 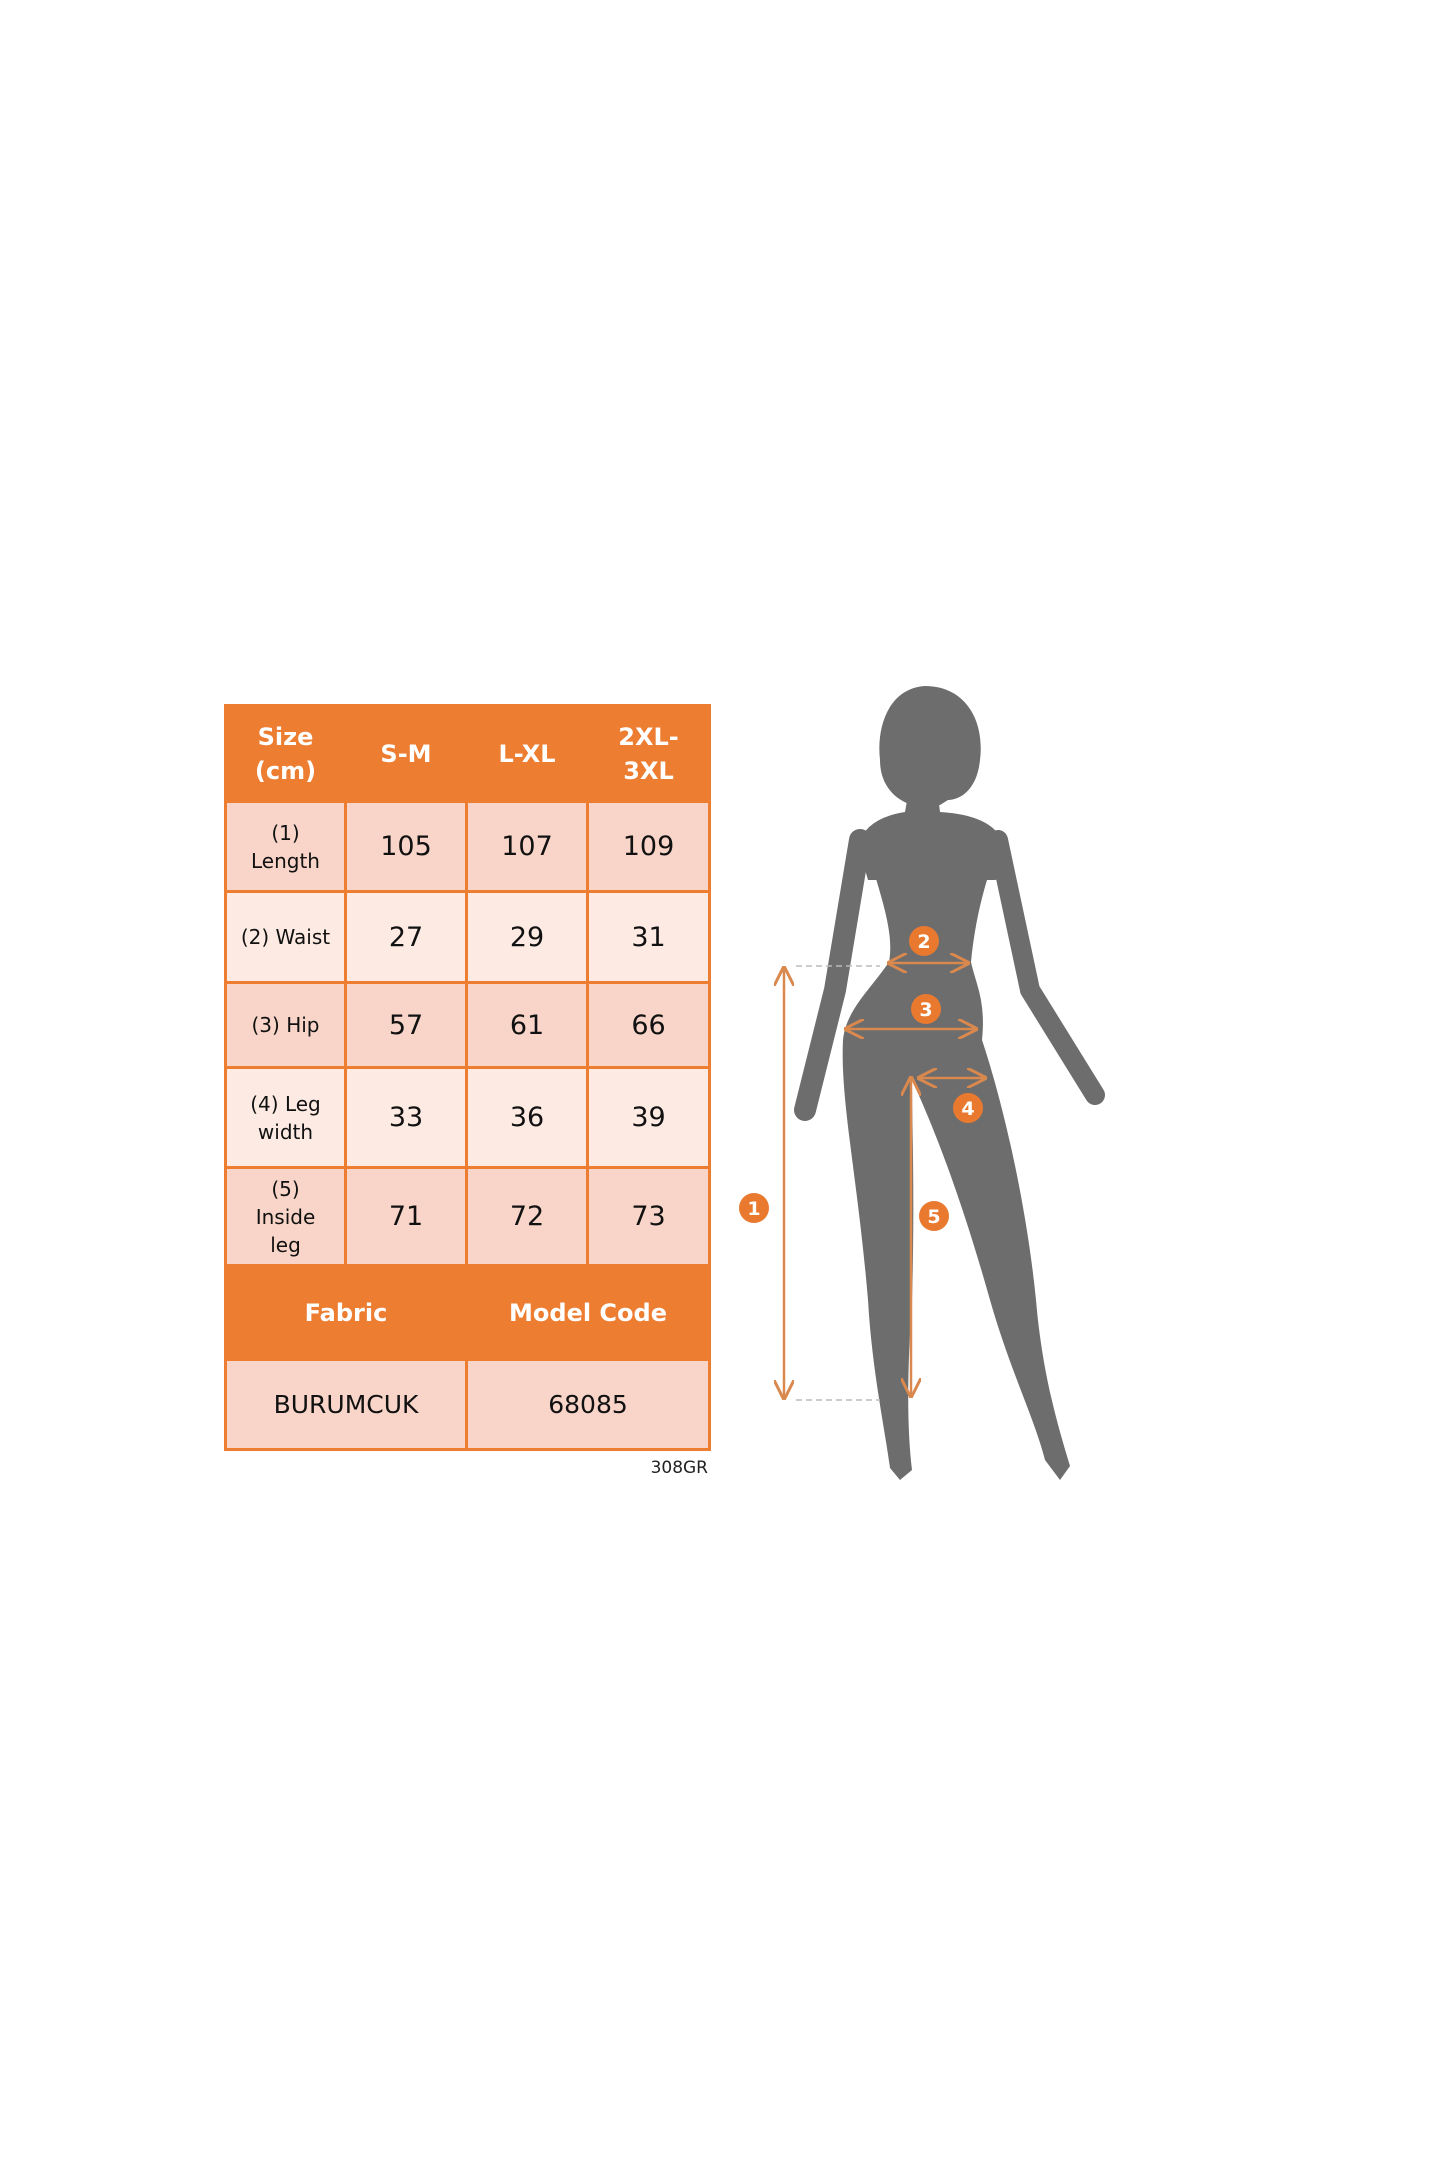 What do you see at coordinates (832, 975) in the screenshot?
I see `left-arm` at bounding box center [832, 975].